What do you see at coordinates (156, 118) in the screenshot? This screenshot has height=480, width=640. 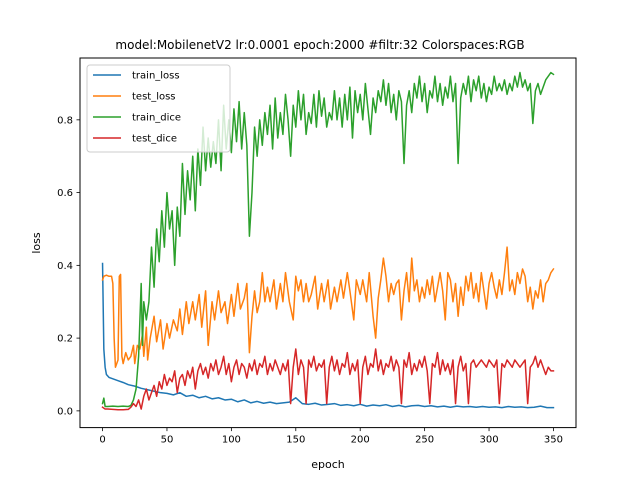 I see `legend-label-train-dice: train_dice` at bounding box center [156, 118].